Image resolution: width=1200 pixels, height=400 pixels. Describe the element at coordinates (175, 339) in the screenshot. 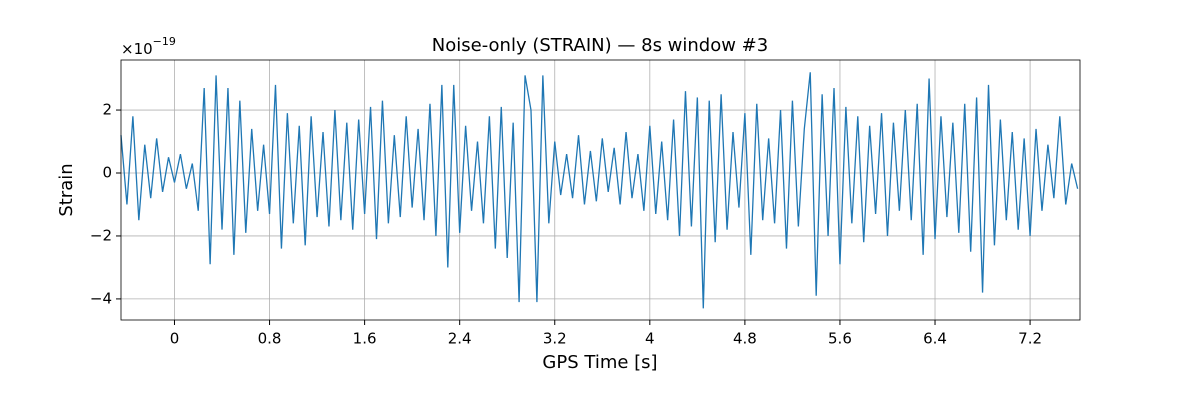

I see `x-tick-label: 0` at that location.